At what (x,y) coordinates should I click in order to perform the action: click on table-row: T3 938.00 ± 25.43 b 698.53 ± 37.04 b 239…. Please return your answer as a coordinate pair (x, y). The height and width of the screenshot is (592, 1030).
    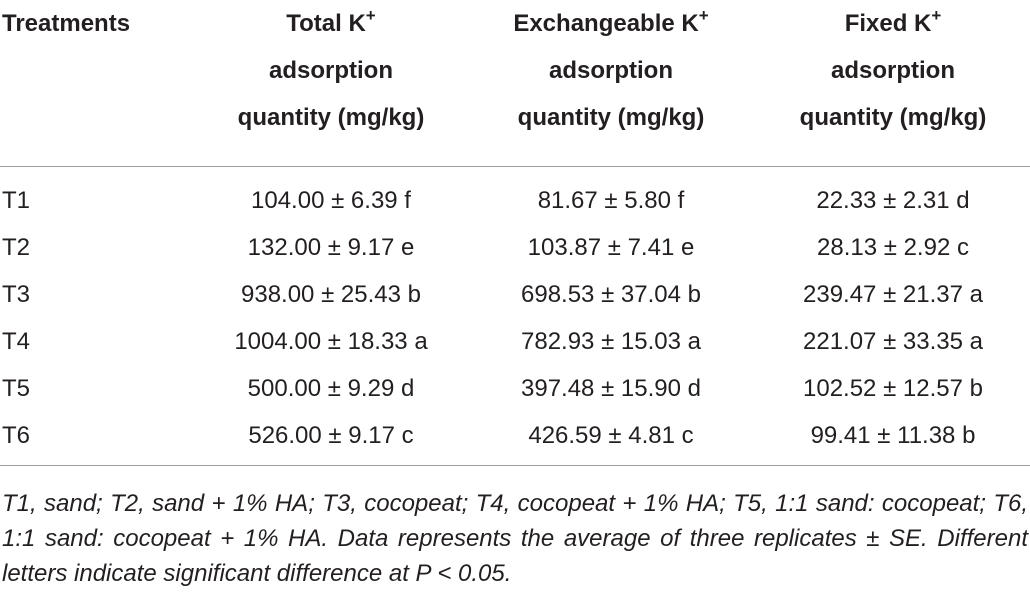
    Looking at the image, I should click on (515, 294).